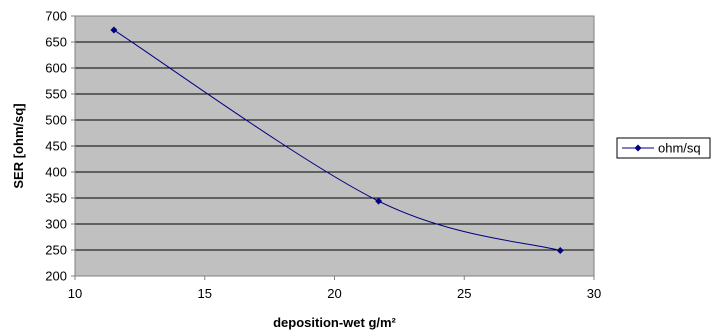 The height and width of the screenshot is (332, 717). What do you see at coordinates (56, 68) in the screenshot?
I see `y-tick-label-600: 600` at bounding box center [56, 68].